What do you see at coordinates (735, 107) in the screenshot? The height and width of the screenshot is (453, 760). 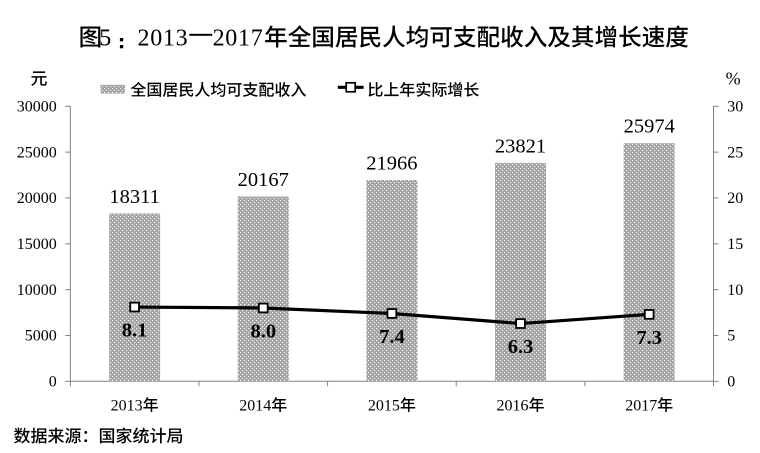 I see `svg-text: 30` at bounding box center [735, 107].